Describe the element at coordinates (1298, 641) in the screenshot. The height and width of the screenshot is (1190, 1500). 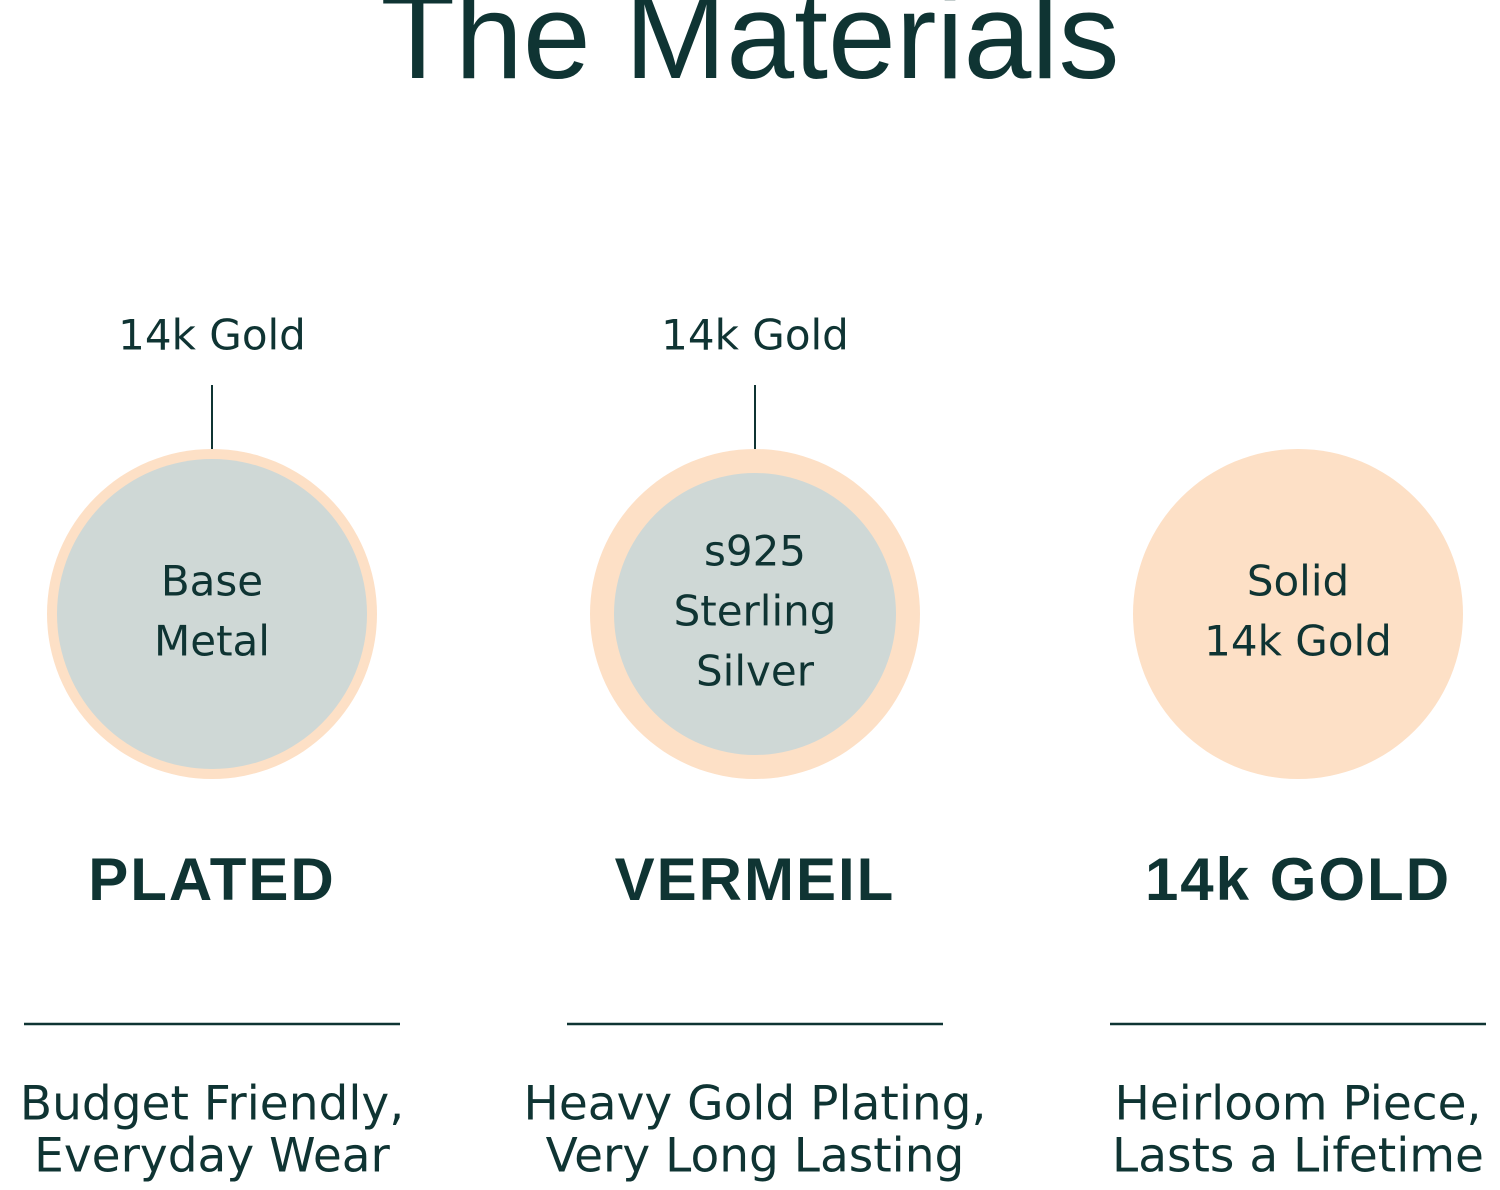
I see `core-label: 14k Gold` at that location.